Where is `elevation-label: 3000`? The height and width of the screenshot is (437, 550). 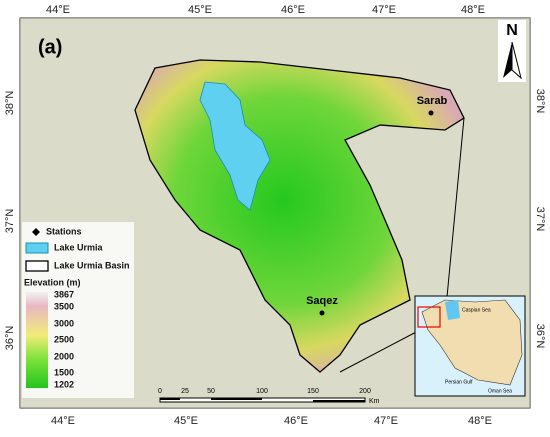 elevation-label: 3000 is located at coordinates (64, 323).